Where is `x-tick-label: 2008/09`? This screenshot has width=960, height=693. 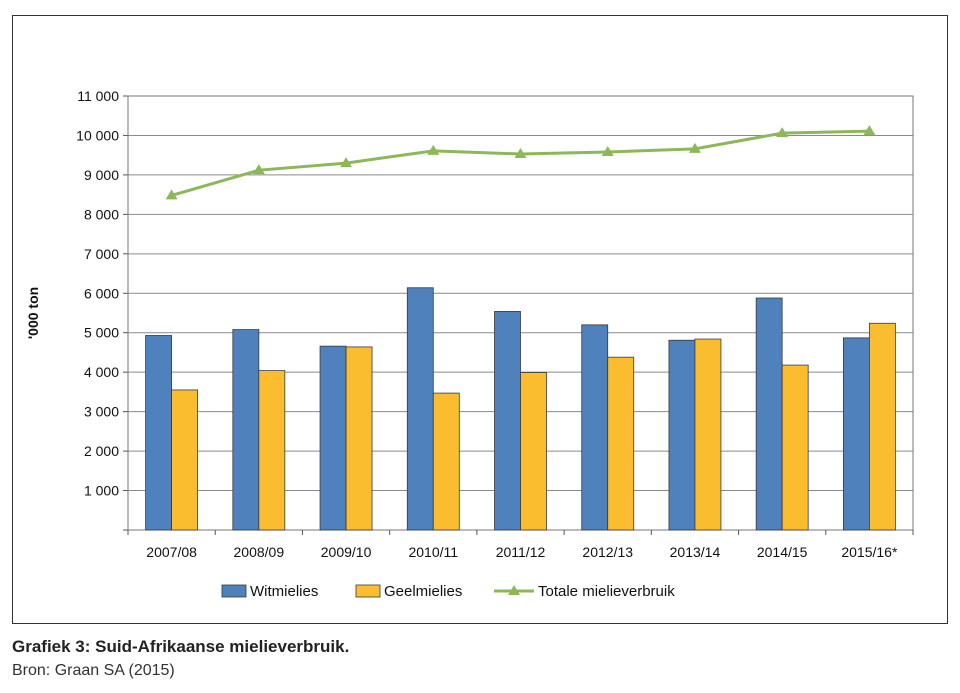 x-tick-label: 2008/09 is located at coordinates (259, 552).